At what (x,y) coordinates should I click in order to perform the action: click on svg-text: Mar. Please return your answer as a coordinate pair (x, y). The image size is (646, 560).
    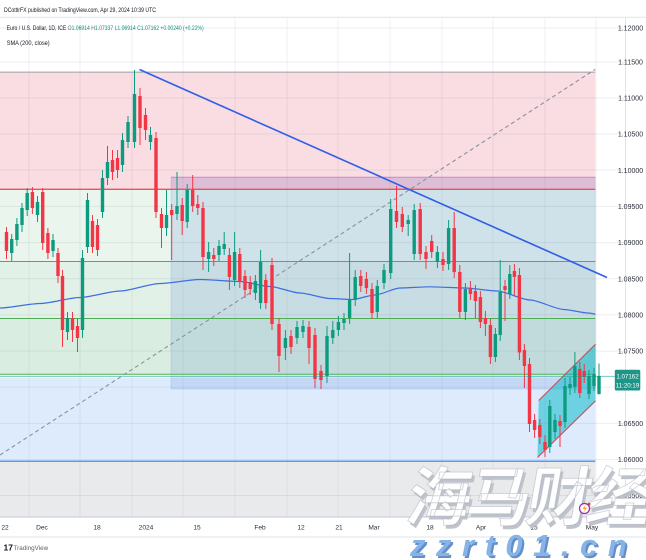
    Looking at the image, I should click on (374, 528).